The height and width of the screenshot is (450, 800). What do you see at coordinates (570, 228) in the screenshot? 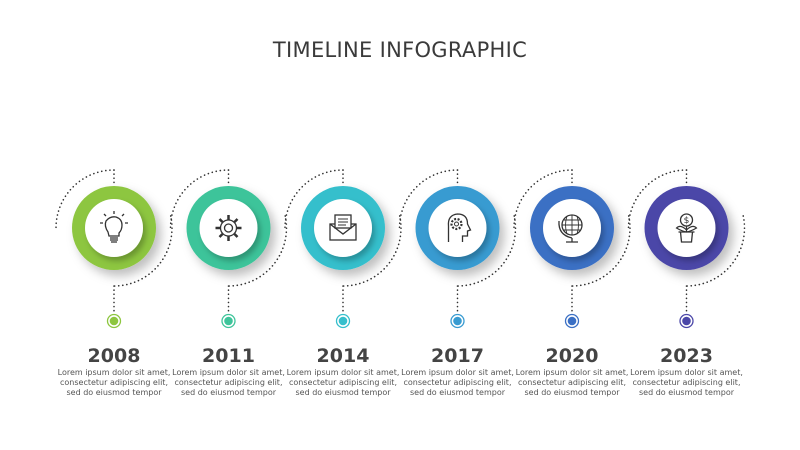
I see `globe-icon` at bounding box center [570, 228].